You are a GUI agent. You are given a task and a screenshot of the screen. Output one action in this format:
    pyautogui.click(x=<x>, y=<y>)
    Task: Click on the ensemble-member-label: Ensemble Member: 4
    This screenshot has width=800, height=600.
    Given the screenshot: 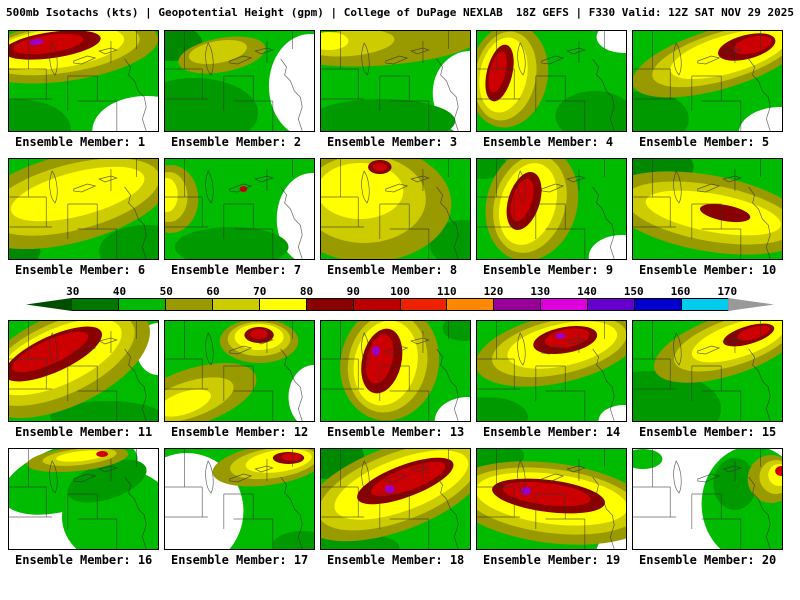 What is the action you would take?
    pyautogui.click(x=548, y=142)
    